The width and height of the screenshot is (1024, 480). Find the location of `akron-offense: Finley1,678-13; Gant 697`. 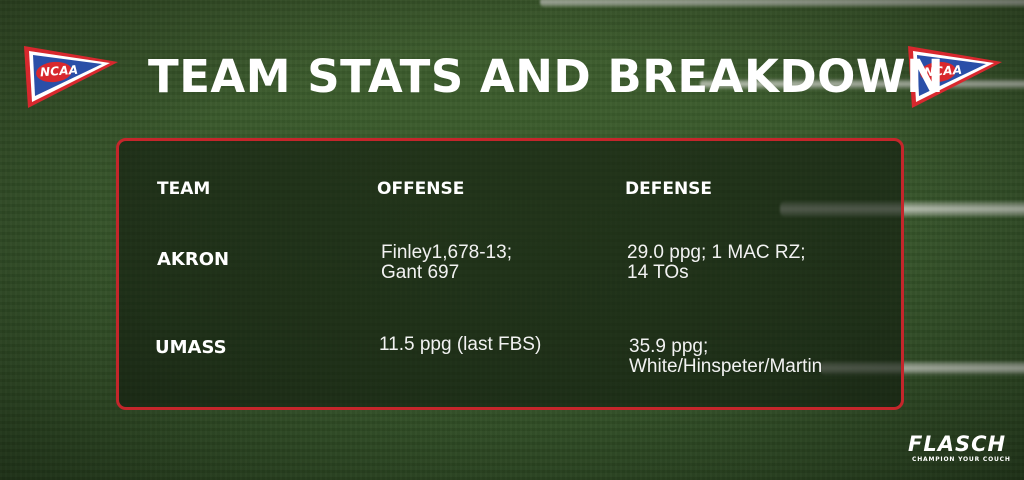

akron-offense: Finley1,678-13; Gant 697 is located at coordinates (446, 263).